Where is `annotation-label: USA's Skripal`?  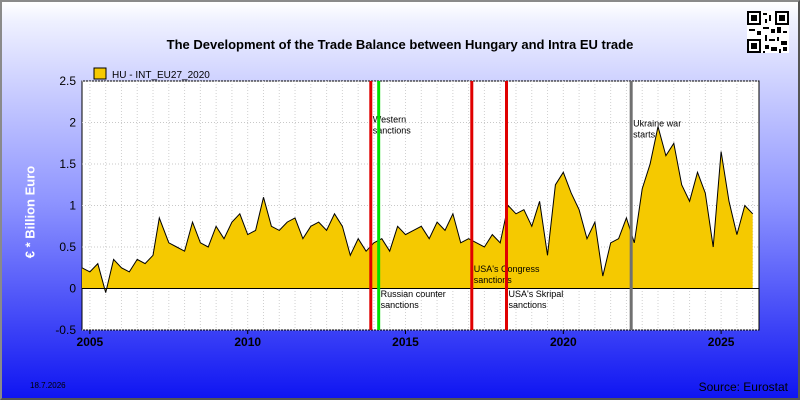
annotation-label: USA's Skripal is located at coordinates (536, 294).